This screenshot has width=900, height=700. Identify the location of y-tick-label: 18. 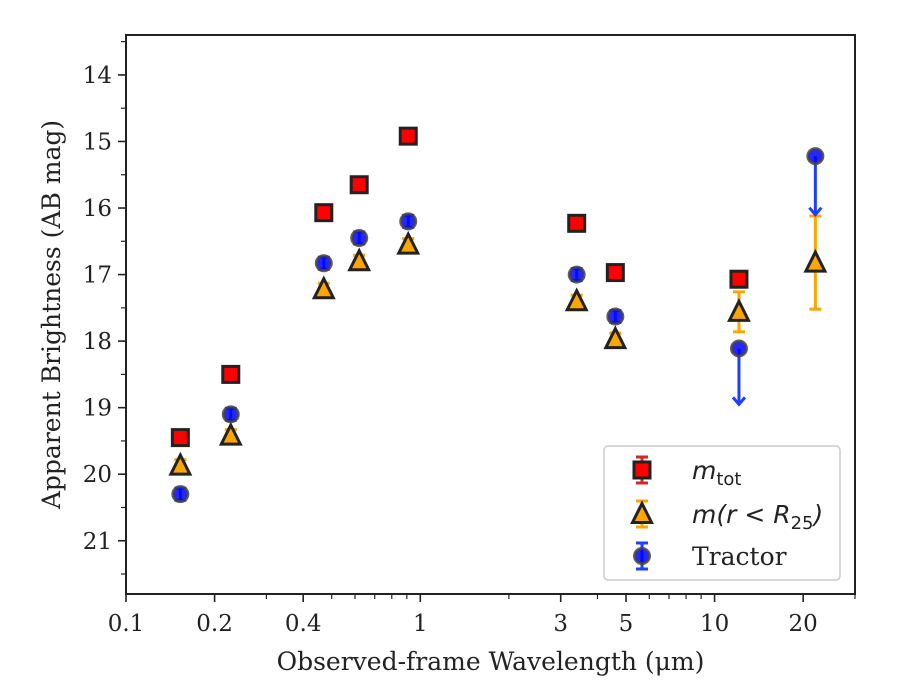
(97, 342).